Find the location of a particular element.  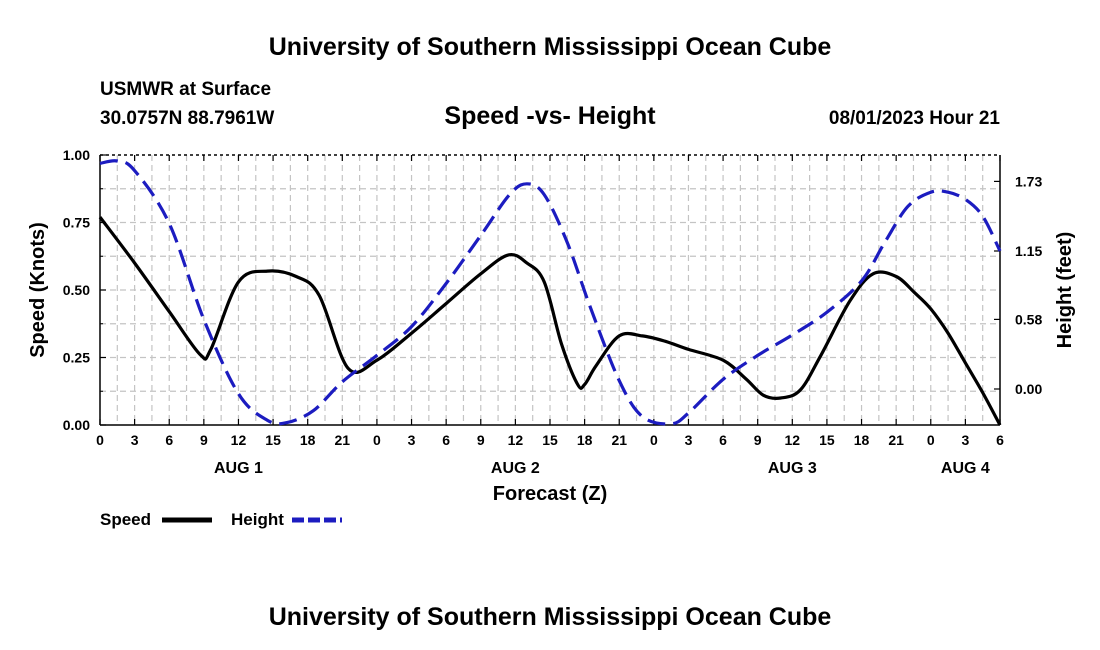

legend: Speed Height is located at coordinates (221, 519).